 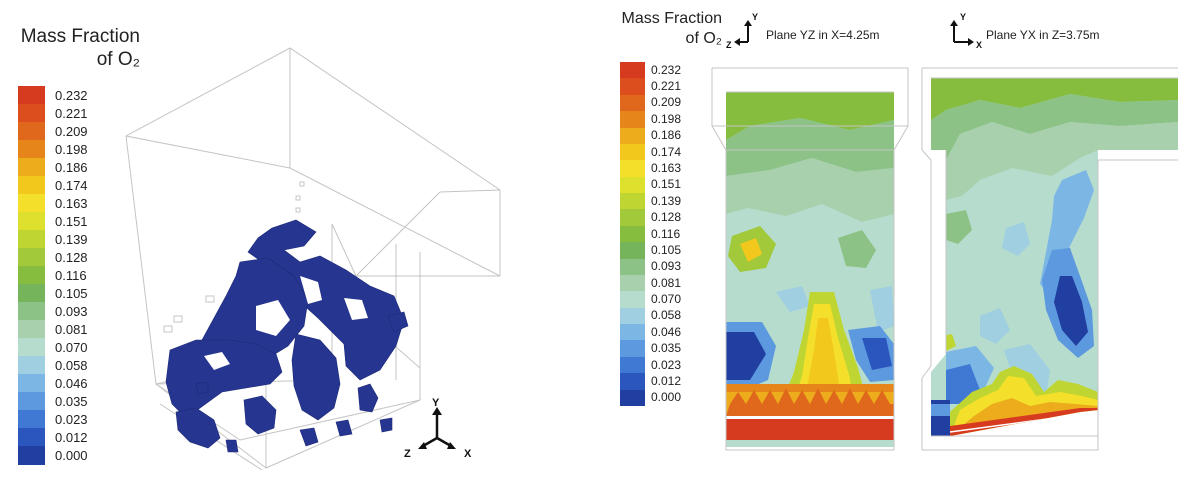 What do you see at coordinates (743, 33) in the screenshot?
I see `plane-yz-axis-icon` at bounding box center [743, 33].